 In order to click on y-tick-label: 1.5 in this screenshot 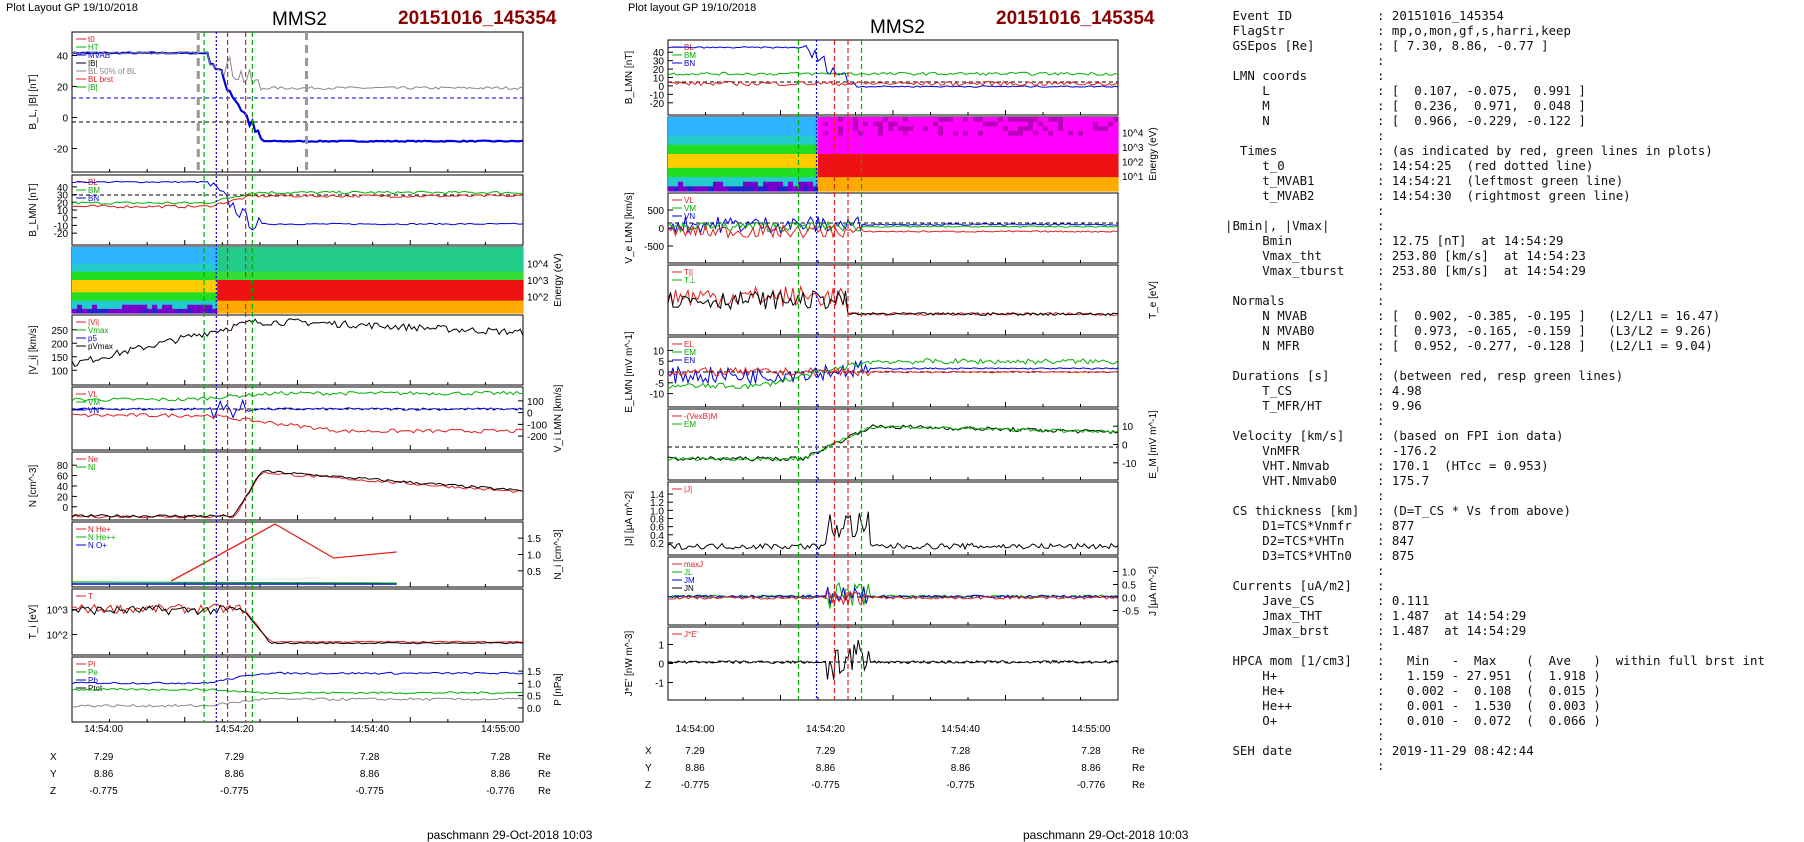, I will do `click(534, 539)`.